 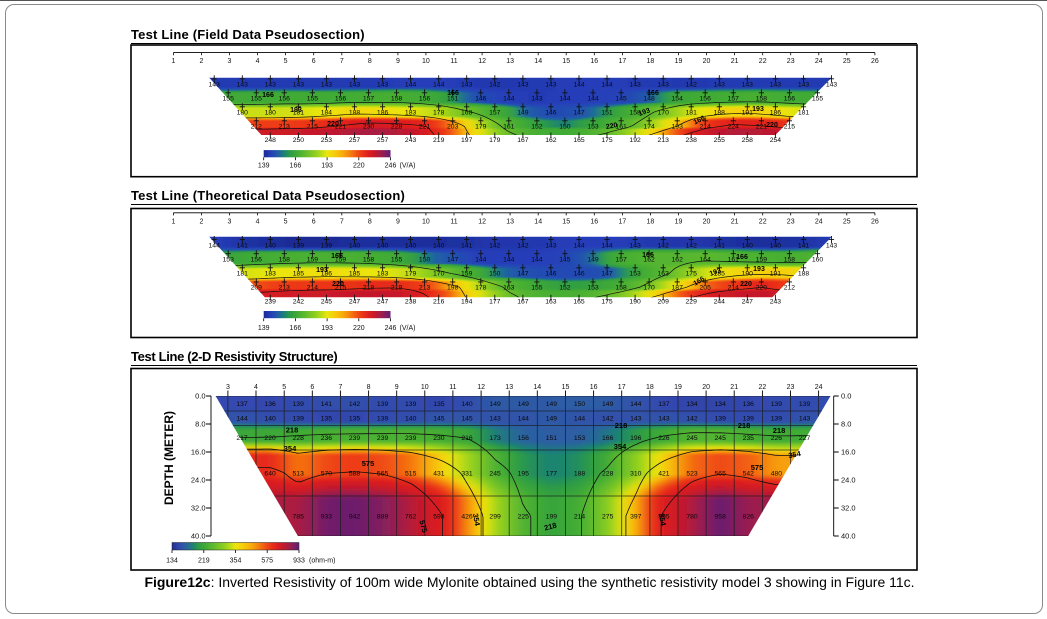 What do you see at coordinates (509, 127) in the screenshot?
I see `svg-text: 161` at bounding box center [509, 127].